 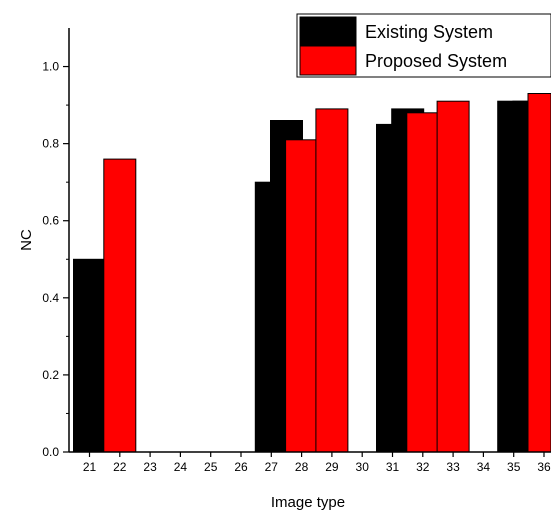 I want to click on y-tick-label: 0.2, so click(x=50, y=375).